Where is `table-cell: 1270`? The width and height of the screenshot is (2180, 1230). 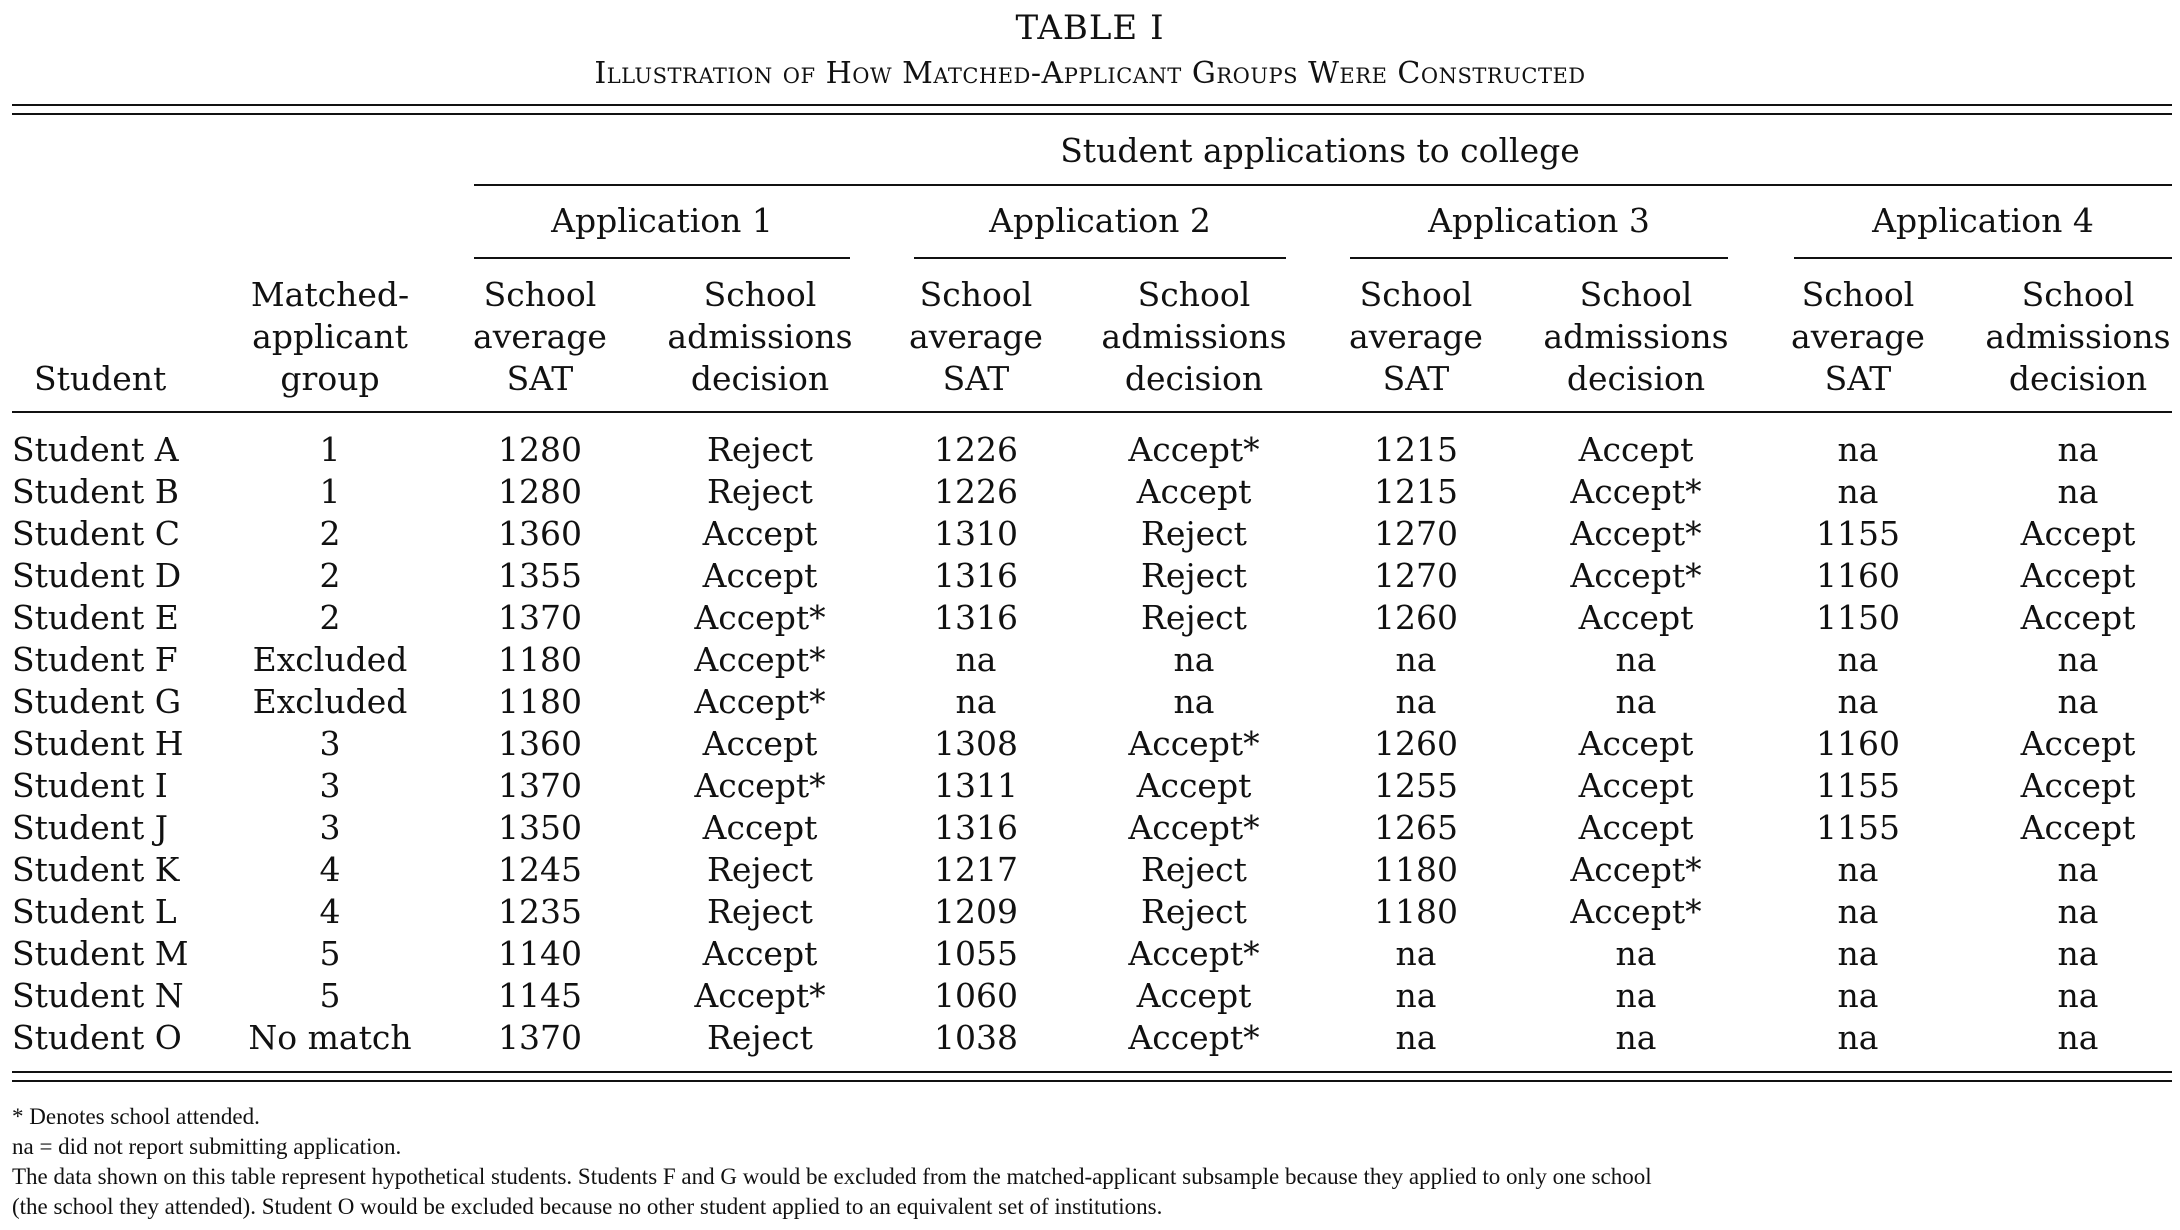 table-cell: 1270 is located at coordinates (1416, 575).